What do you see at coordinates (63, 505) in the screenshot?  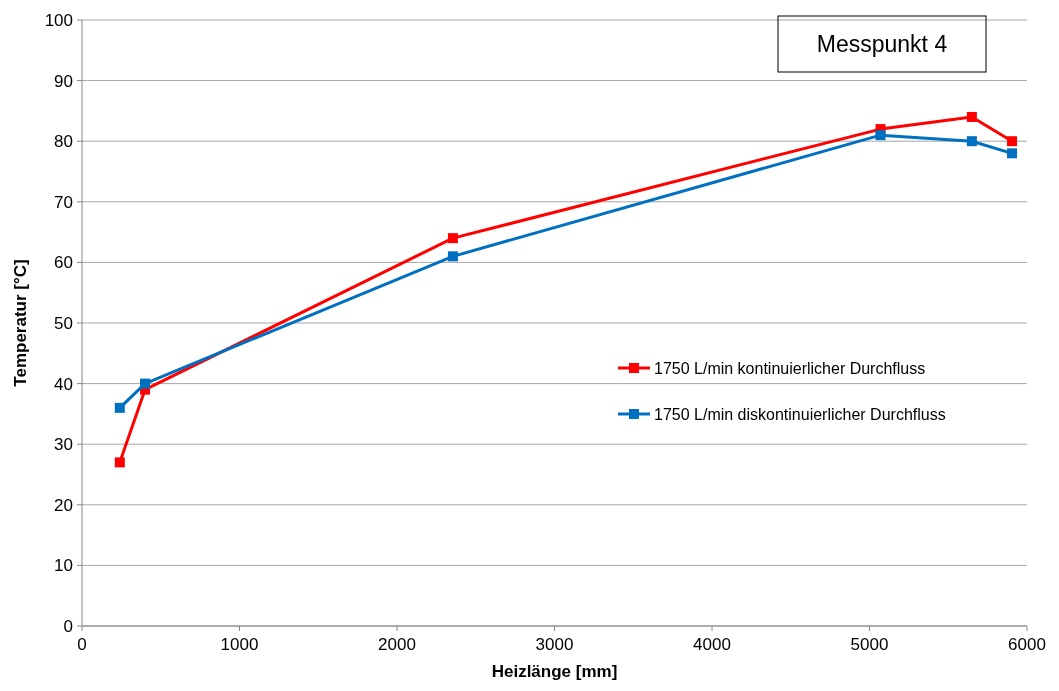 I see `y-tick-label: 20` at bounding box center [63, 505].